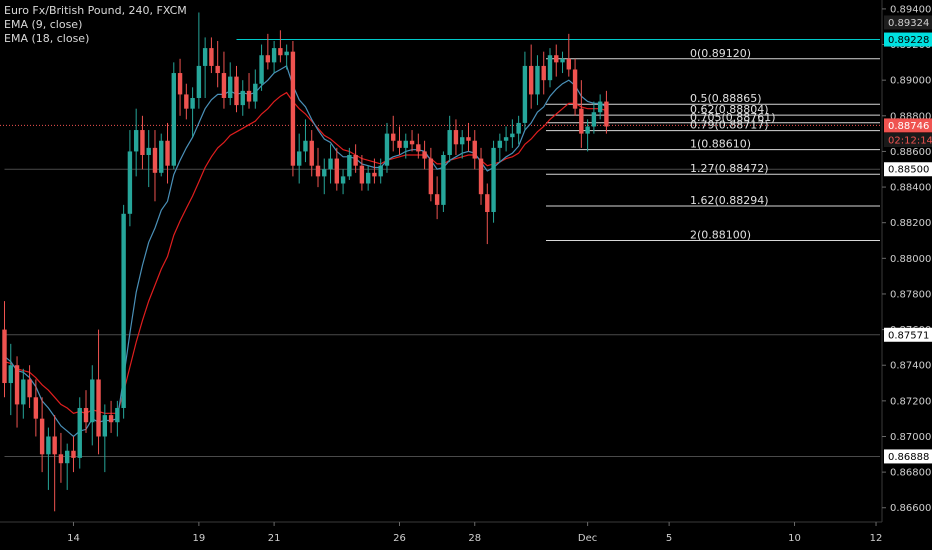 This screenshot has width=932, height=550. What do you see at coordinates (876, 538) in the screenshot?
I see `time-tick-label: 12` at bounding box center [876, 538].